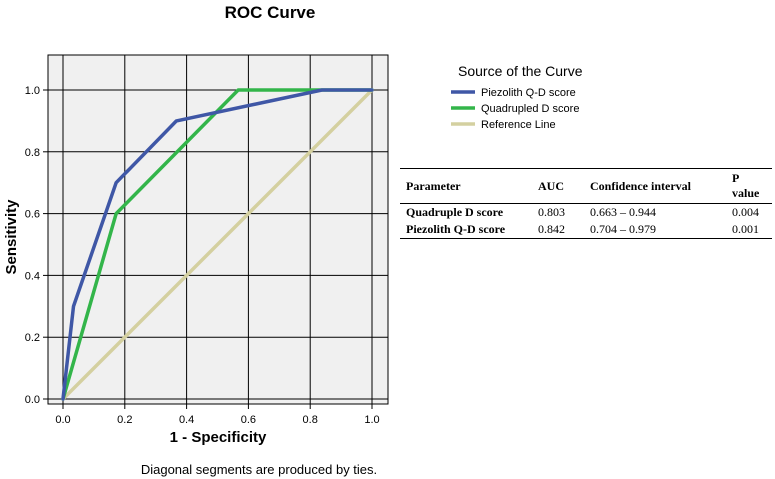 This screenshot has width=775, height=479. What do you see at coordinates (11, 237) in the screenshot?
I see `y-axis-label: Sensitivity` at bounding box center [11, 237].